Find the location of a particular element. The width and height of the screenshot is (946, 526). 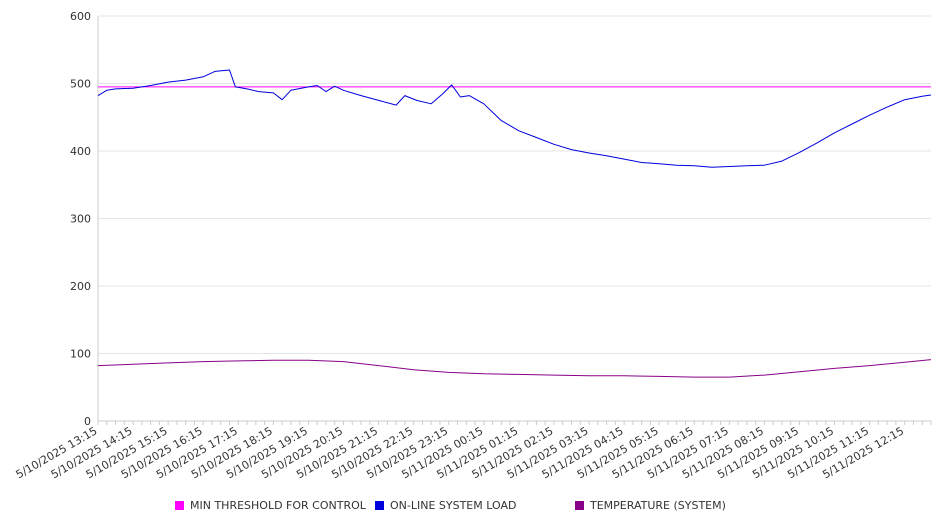

legend-item-threshold: MIN THRESHOLD FOR CONTROL is located at coordinates (270, 505).